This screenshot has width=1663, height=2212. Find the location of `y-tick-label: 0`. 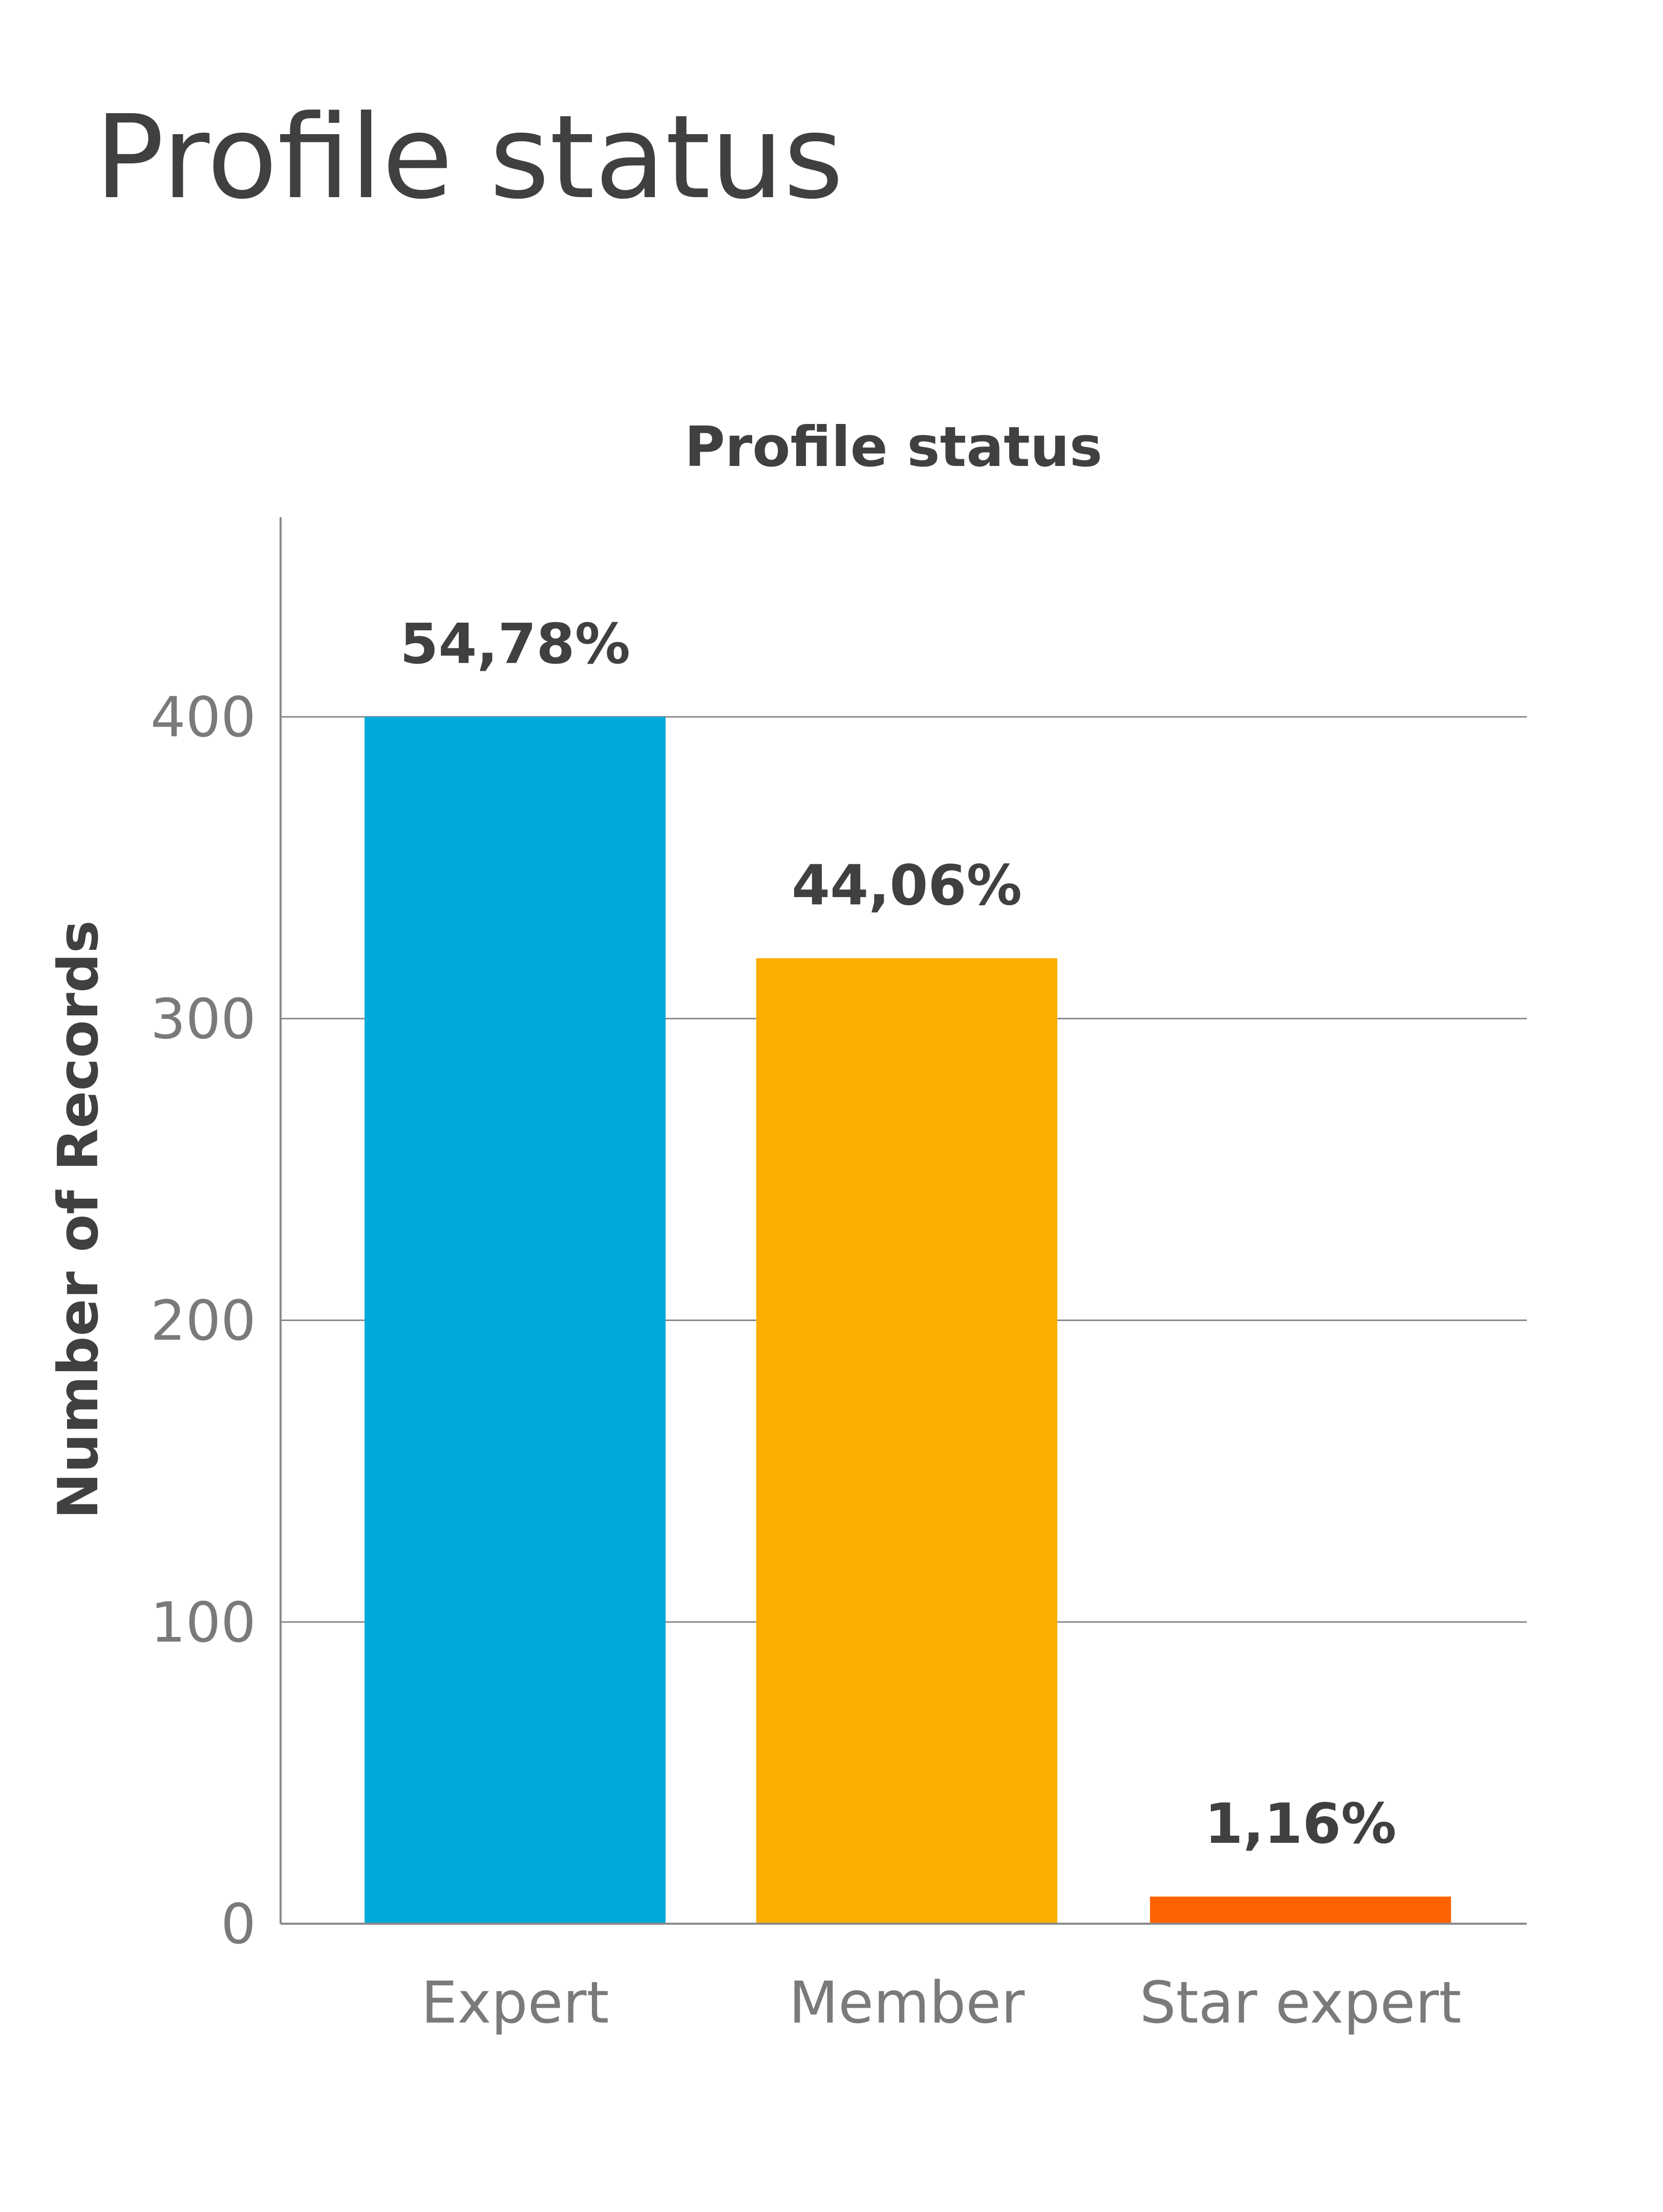

y-tick-label: 0 is located at coordinates (239, 1924).